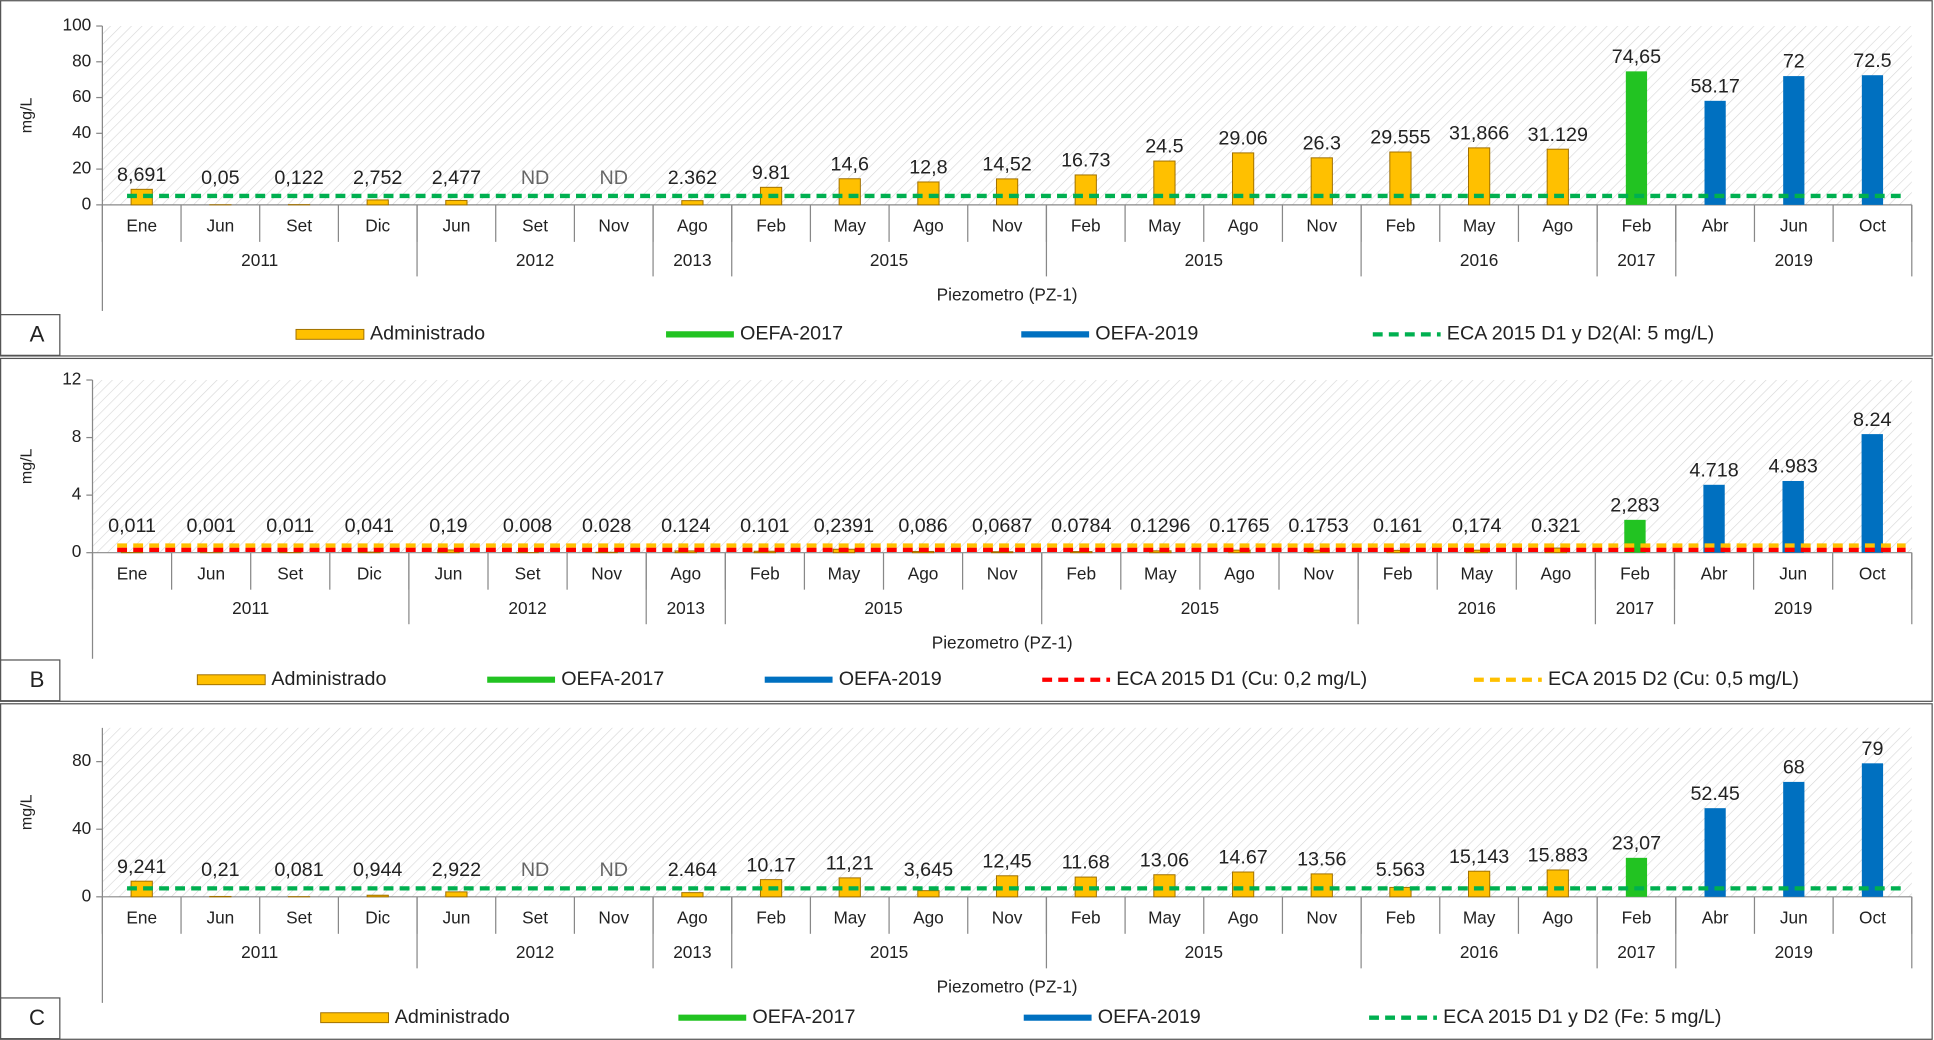 This screenshot has width=1934, height=1040. I want to click on group-label: 2016, so click(1479, 260).